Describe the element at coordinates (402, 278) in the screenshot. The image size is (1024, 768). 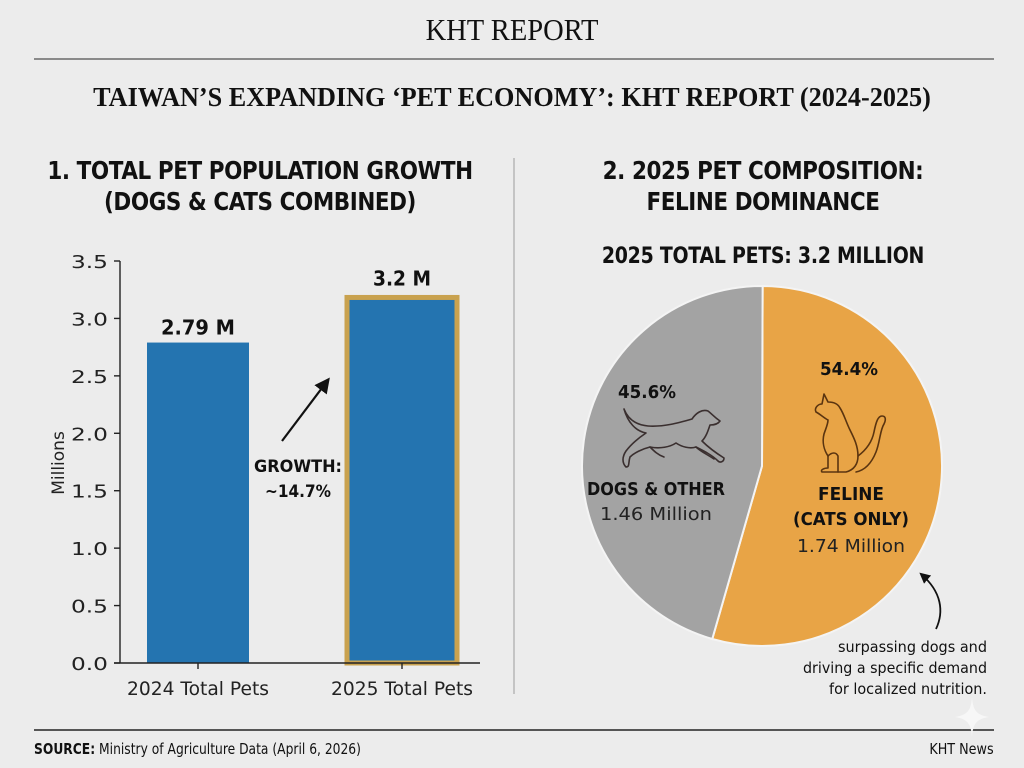
I see `bar-data-label: 3.2 M` at that location.